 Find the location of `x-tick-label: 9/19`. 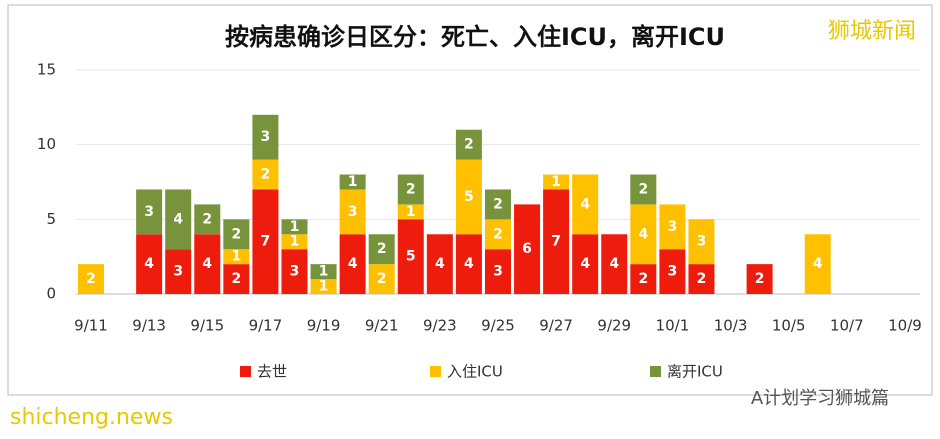

x-tick-label: 9/19 is located at coordinates (324, 326).